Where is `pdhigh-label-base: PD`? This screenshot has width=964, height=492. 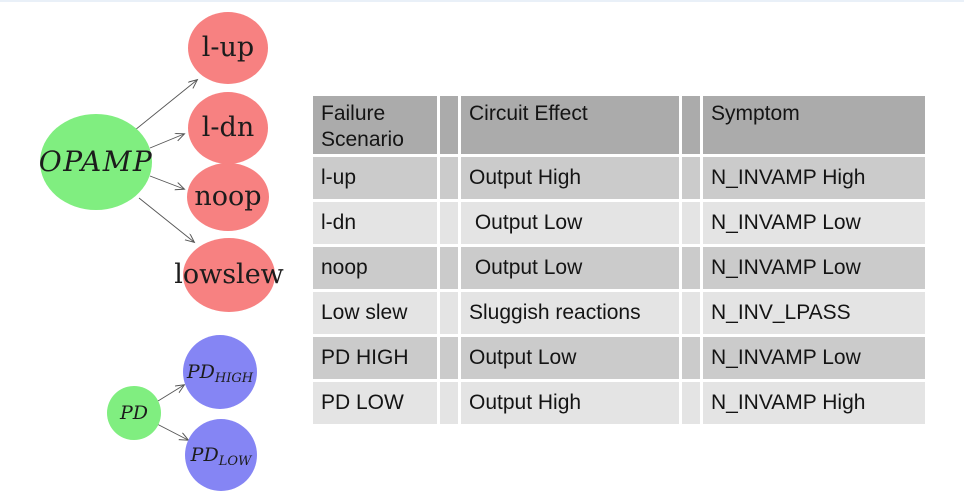 pdhigh-label-base: PD is located at coordinates (200, 372).